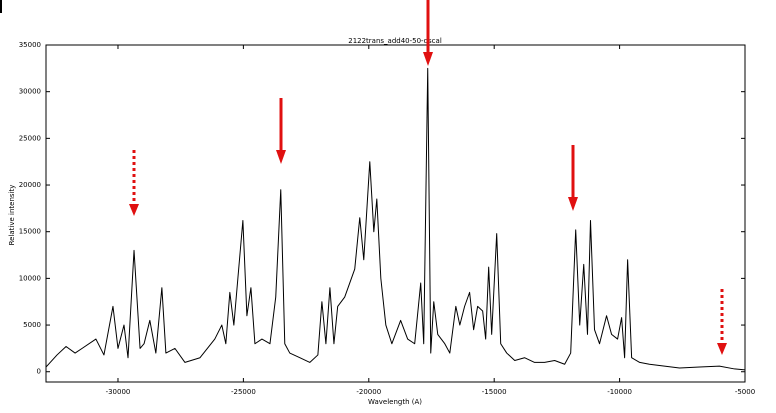  I want to click on x-tick-label: -25000, so click(243, 392).